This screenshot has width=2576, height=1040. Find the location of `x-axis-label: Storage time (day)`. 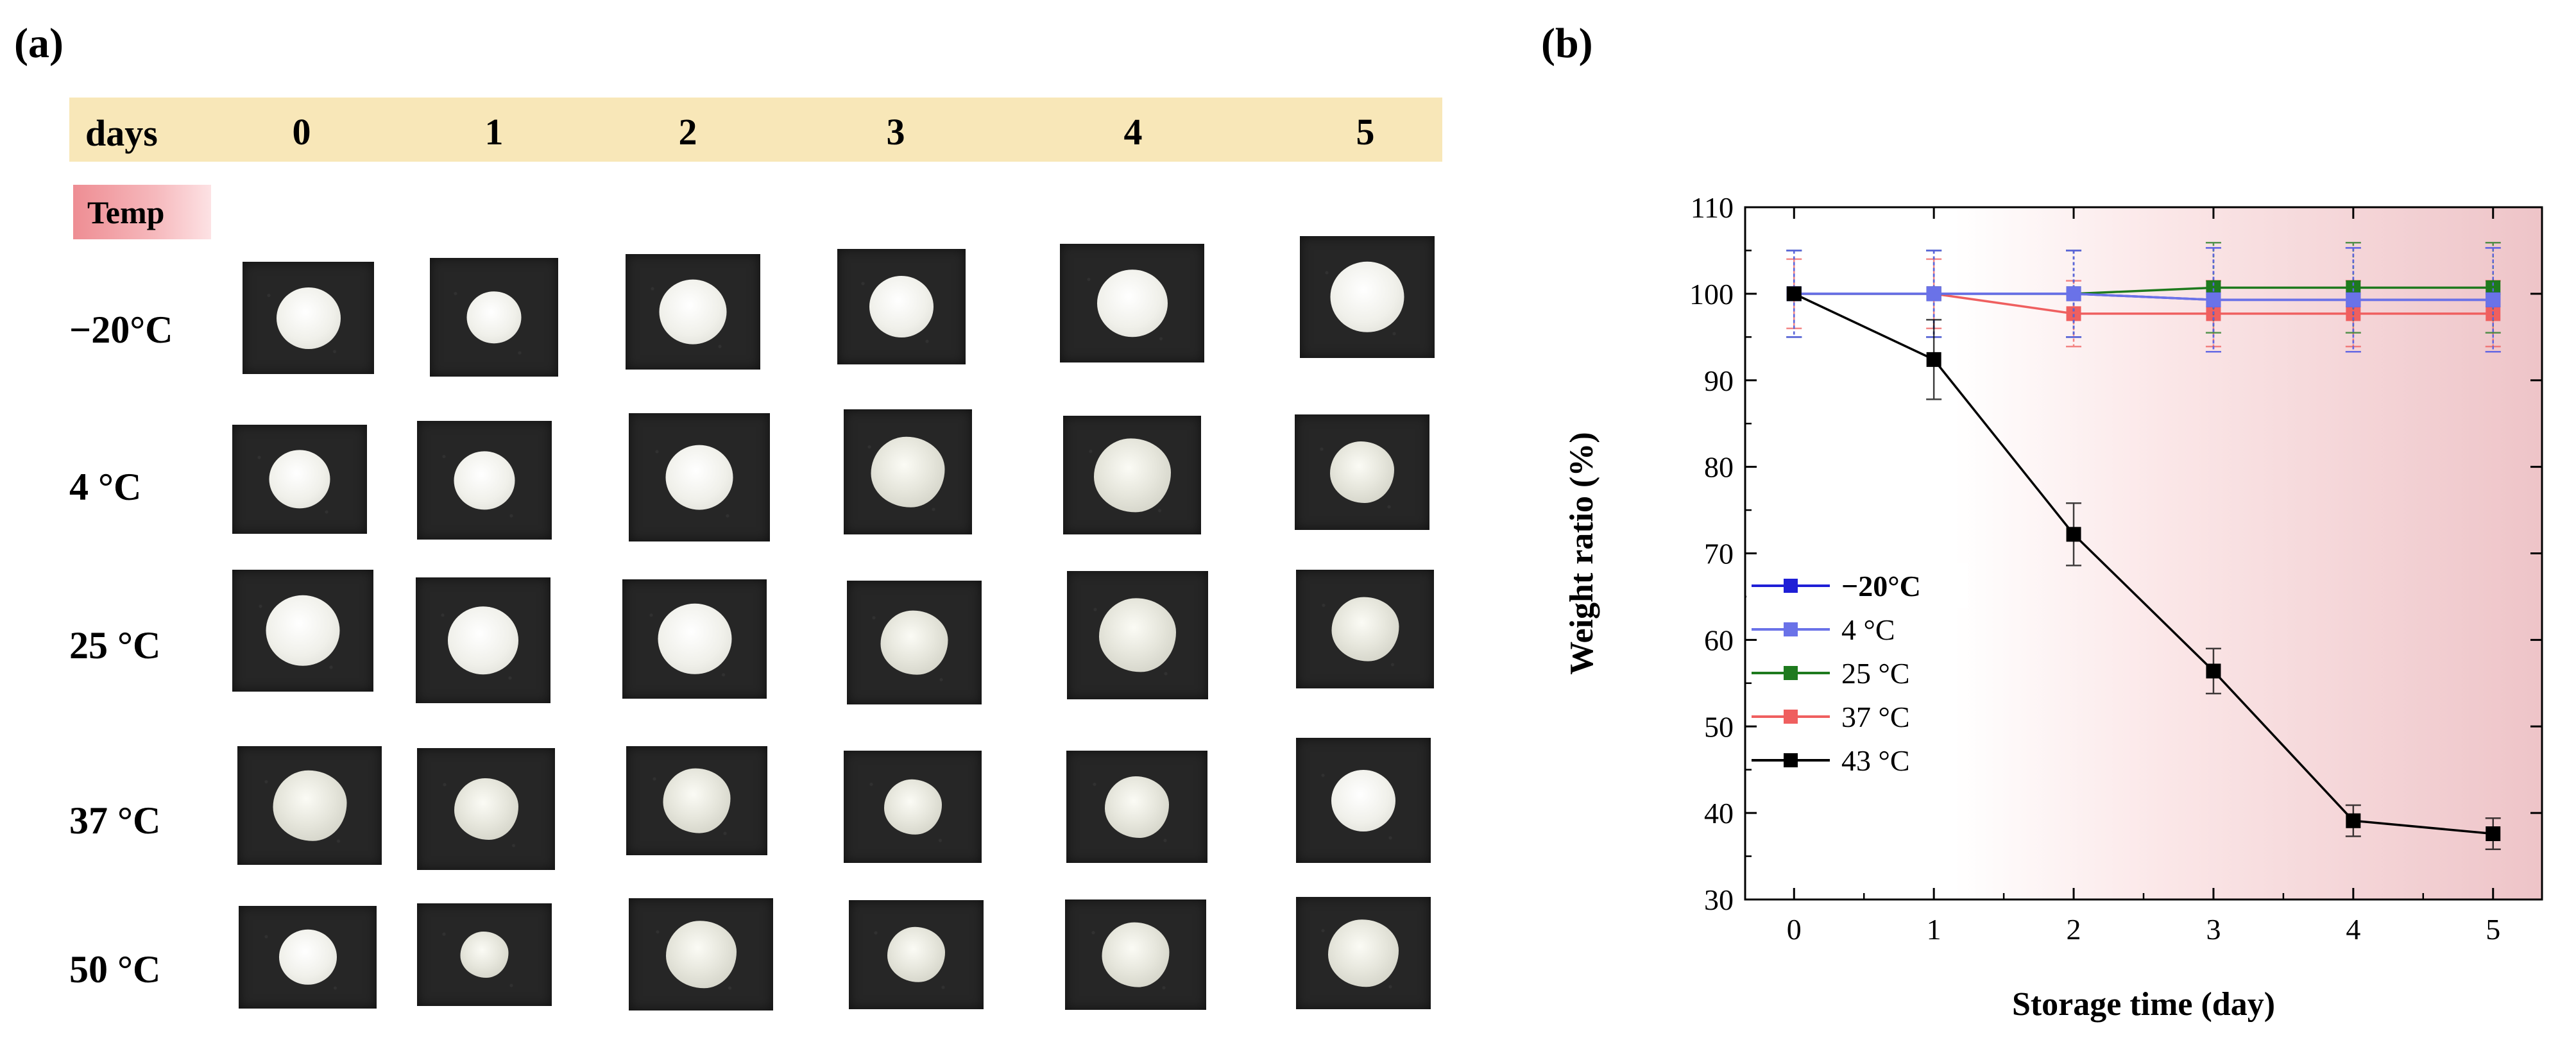

x-axis-label: Storage time (day) is located at coordinates (2143, 1004).